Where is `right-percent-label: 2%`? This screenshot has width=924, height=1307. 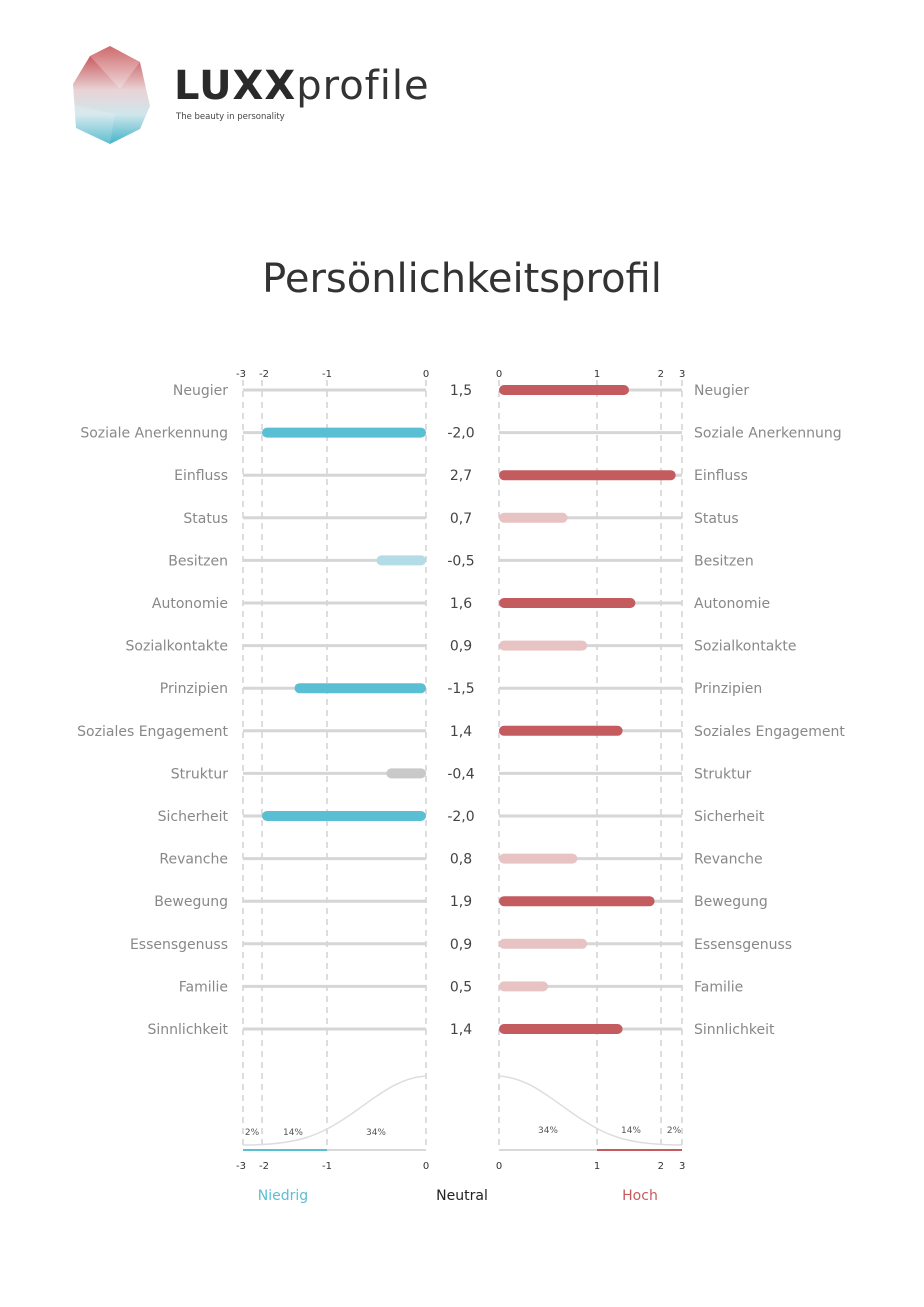 right-percent-label: 2% is located at coordinates (674, 1131).